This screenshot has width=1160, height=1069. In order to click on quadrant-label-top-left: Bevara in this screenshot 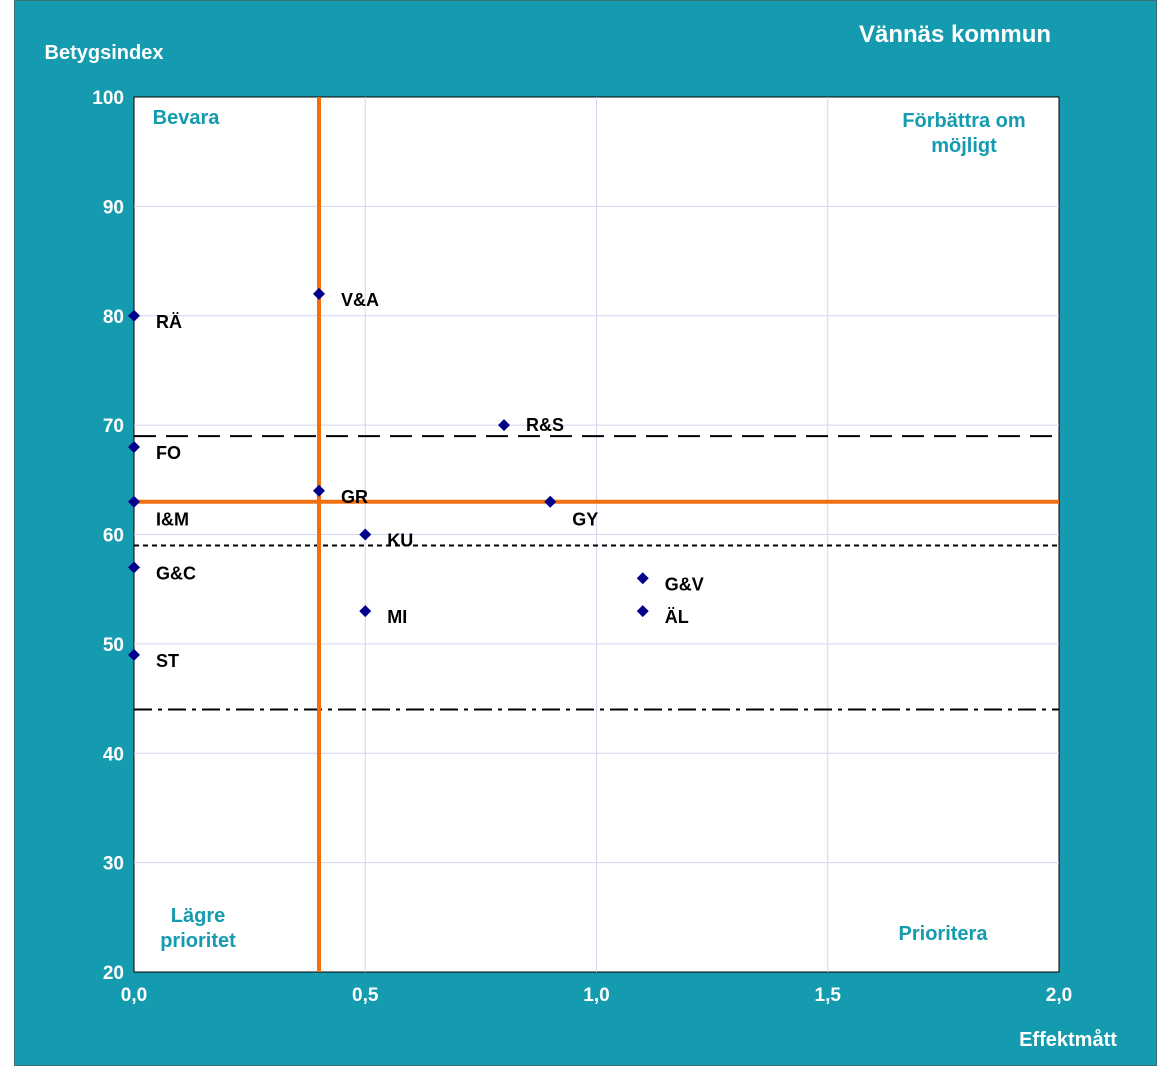, I will do `click(187, 118)`.